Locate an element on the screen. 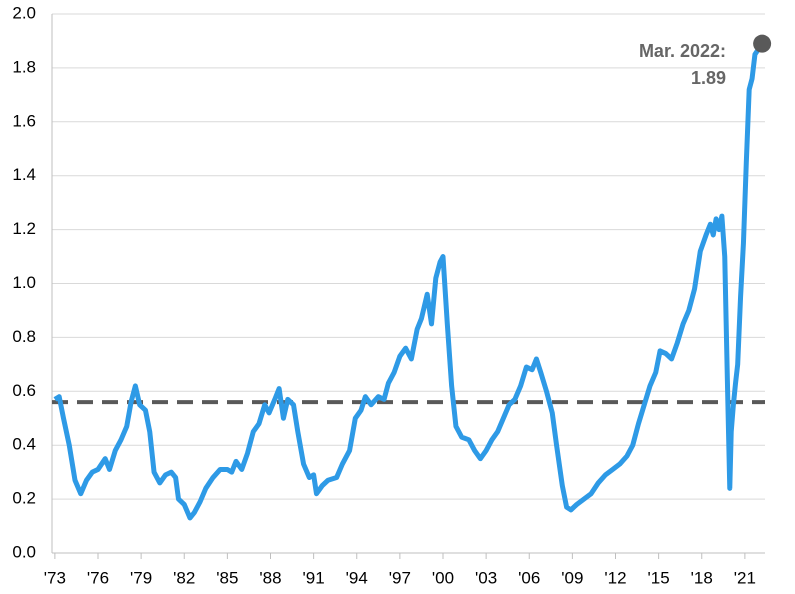 Image resolution: width=795 pixels, height=594 pixels. y-tick-label: 0.8 is located at coordinates (24, 336).